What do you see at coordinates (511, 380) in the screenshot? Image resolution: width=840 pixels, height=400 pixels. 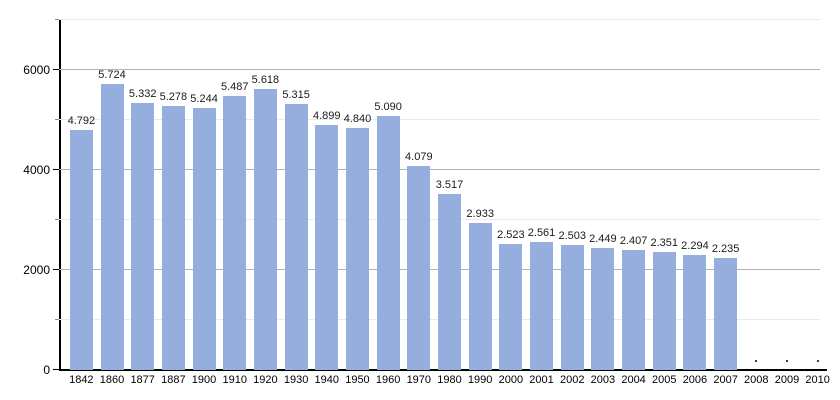 I see `x-tick-label: 2000` at bounding box center [511, 380].